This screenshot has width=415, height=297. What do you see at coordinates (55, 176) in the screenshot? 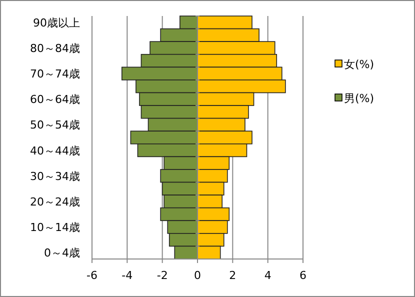
I see `y-tick-label: 30～34歳` at bounding box center [55, 176].